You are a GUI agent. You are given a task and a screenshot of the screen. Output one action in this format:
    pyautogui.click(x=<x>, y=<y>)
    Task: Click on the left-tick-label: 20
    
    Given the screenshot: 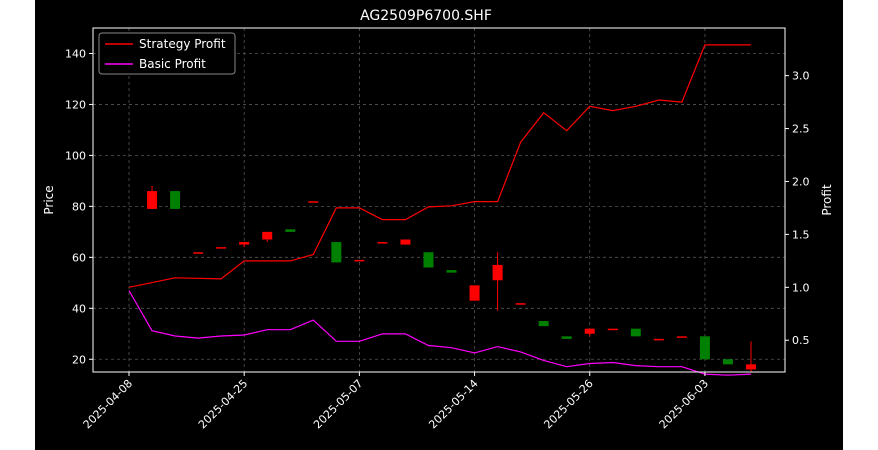 What is the action you would take?
    pyautogui.click(x=79, y=359)
    